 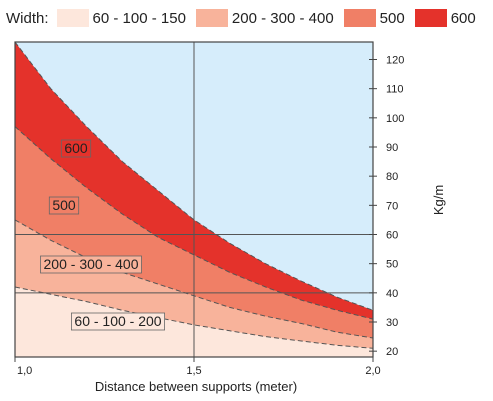 I want to click on y-tick-label-120: 120, so click(x=395, y=61).